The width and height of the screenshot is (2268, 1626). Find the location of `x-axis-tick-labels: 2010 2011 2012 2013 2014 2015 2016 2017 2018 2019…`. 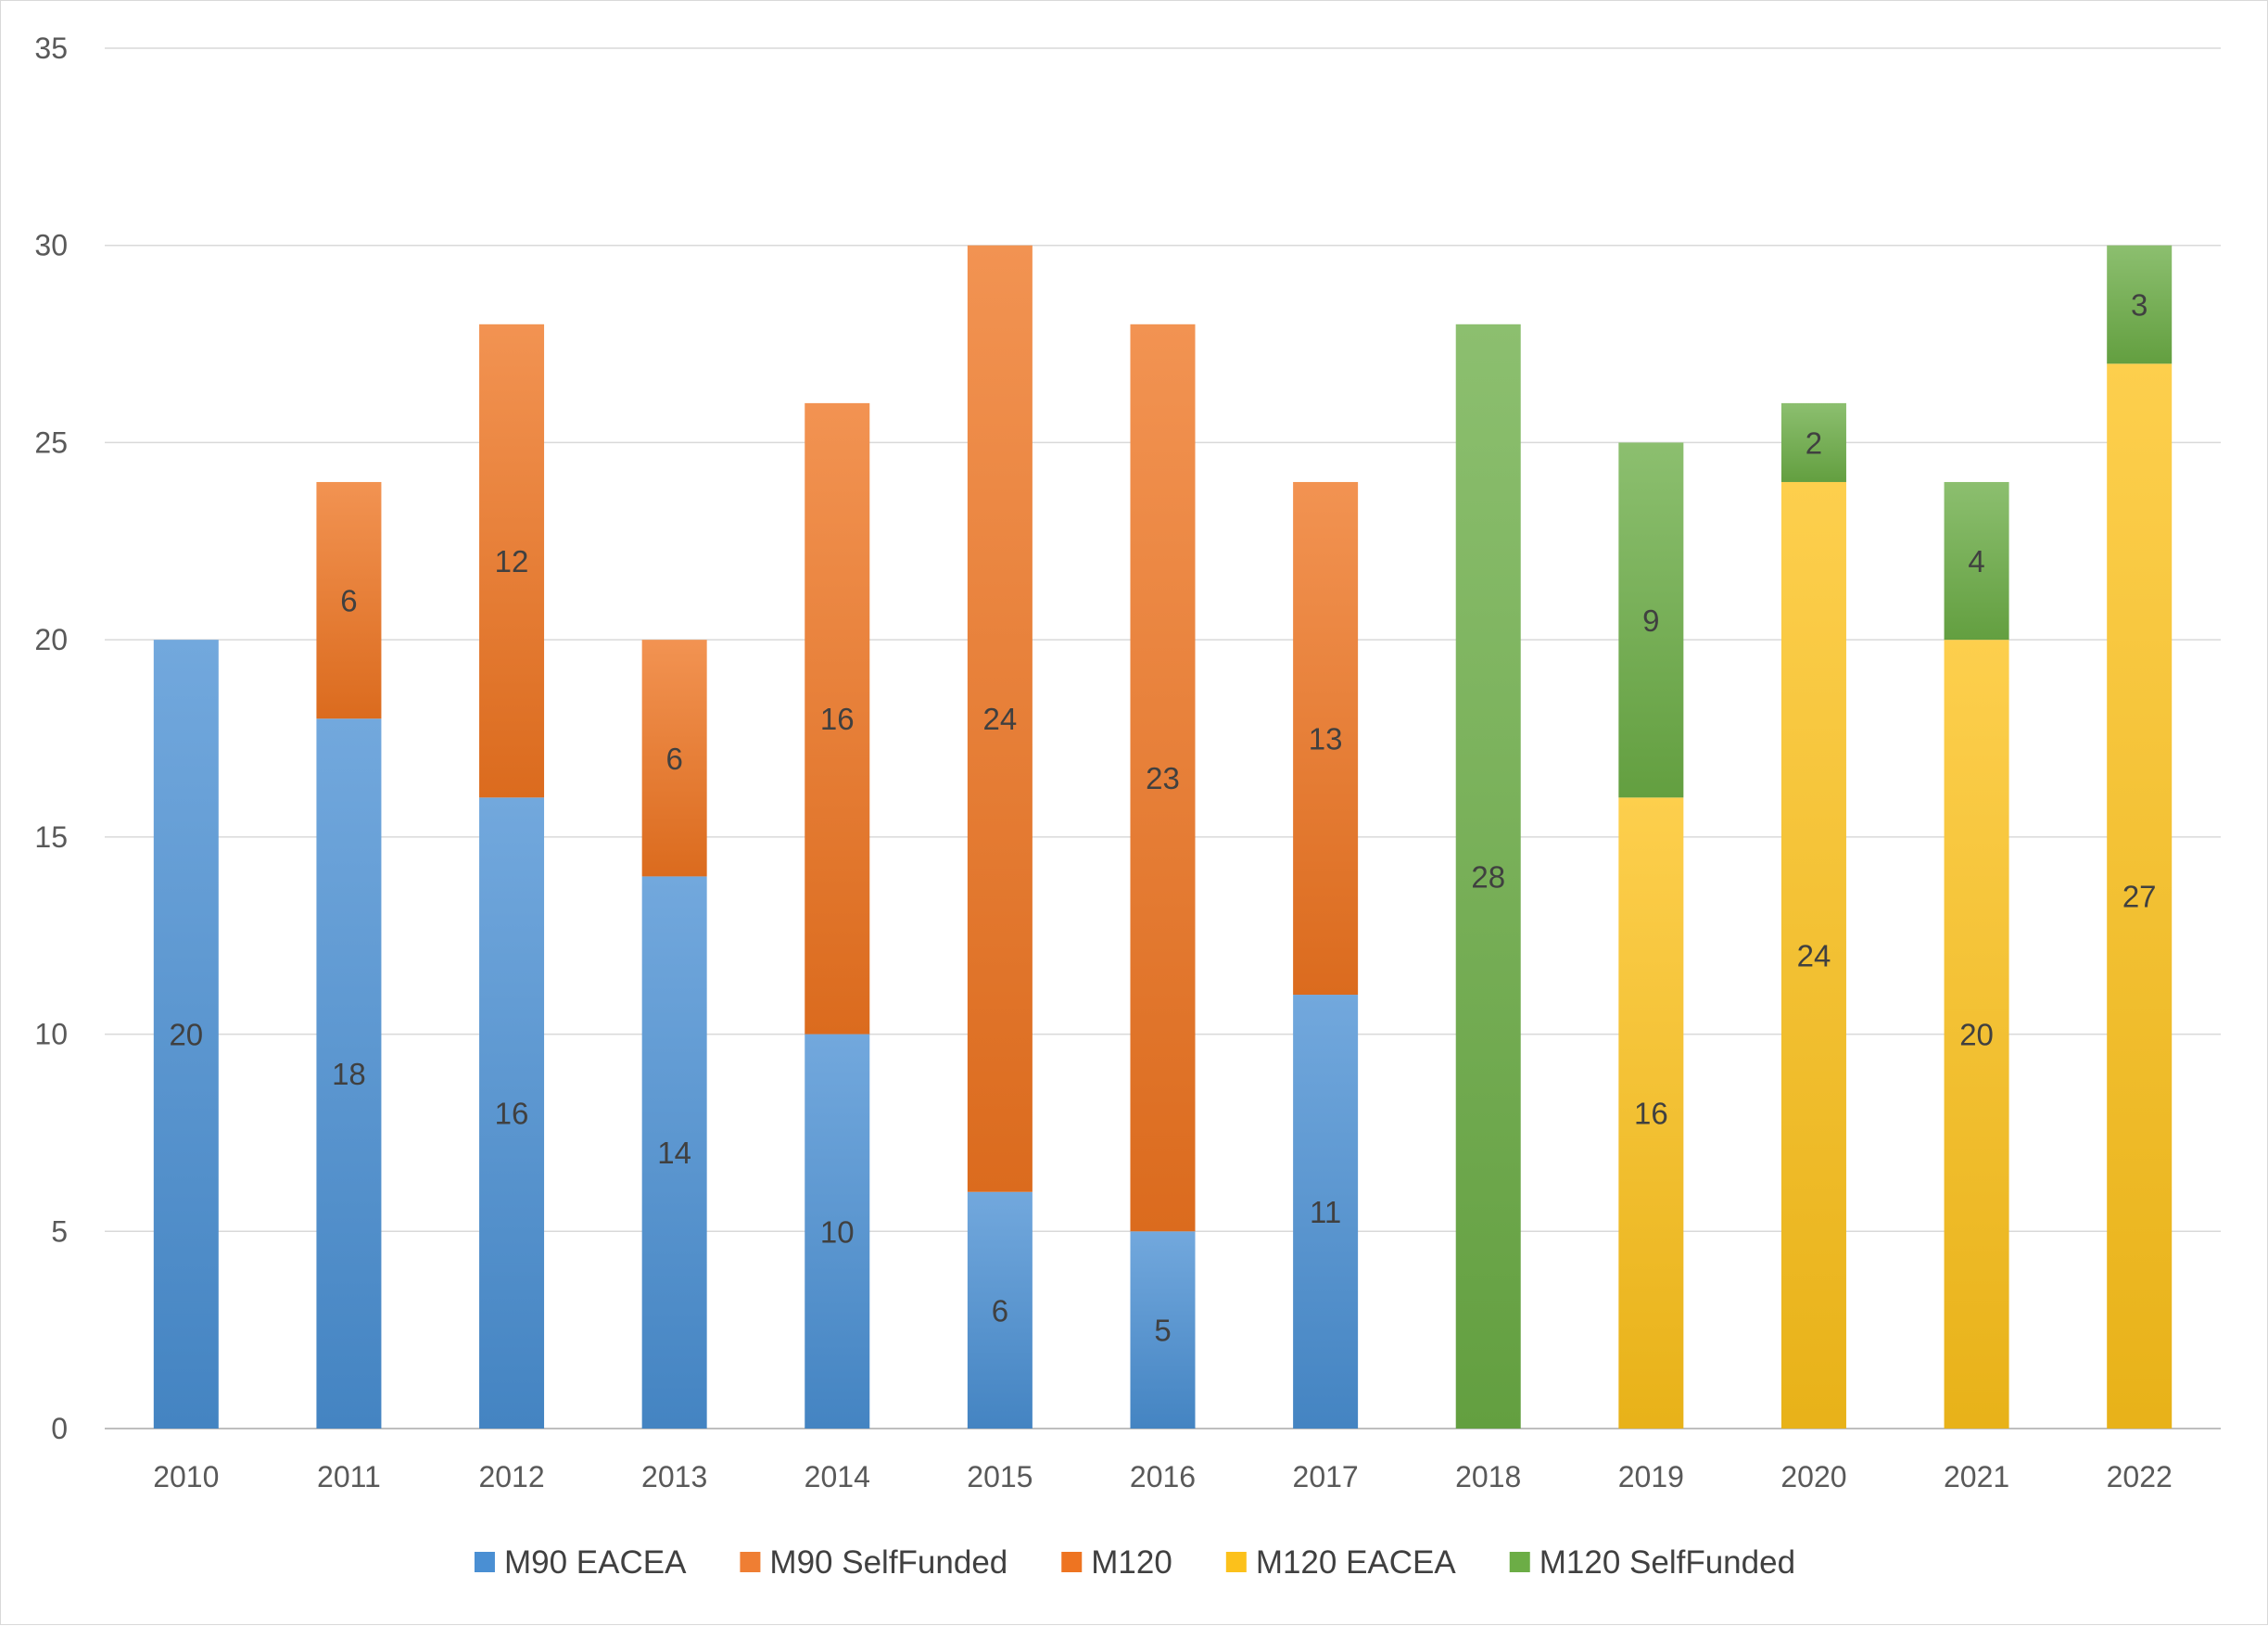

x-axis-tick-labels: 2010 2011 2012 2013 2014 2015 2016 2017 2018 2019… is located at coordinates (1163, 1476).